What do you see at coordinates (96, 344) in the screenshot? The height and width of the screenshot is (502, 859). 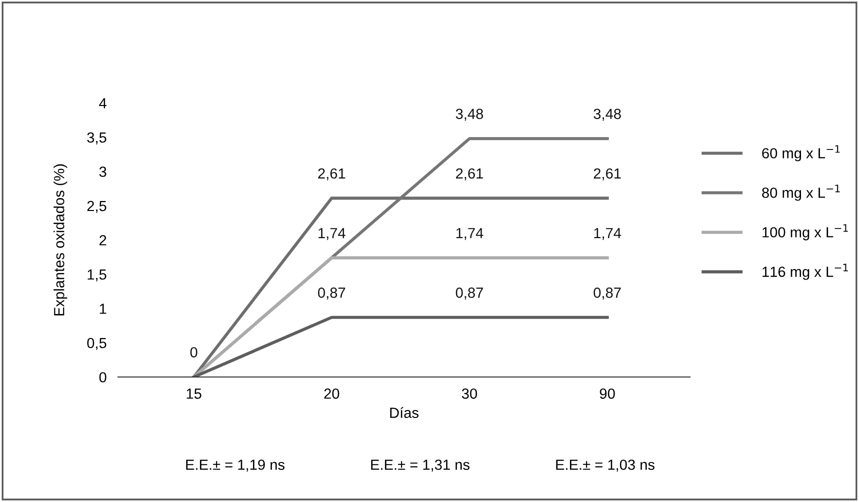 I see `y-tick-label: 0,5` at bounding box center [96, 344].